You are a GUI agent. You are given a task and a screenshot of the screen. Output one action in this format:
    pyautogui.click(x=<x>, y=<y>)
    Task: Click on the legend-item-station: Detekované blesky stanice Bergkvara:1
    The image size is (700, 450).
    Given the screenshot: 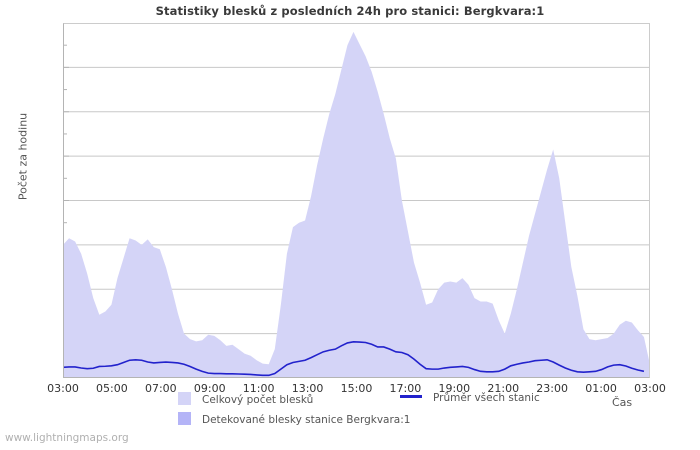 What is the action you would take?
    pyautogui.click(x=294, y=419)
    